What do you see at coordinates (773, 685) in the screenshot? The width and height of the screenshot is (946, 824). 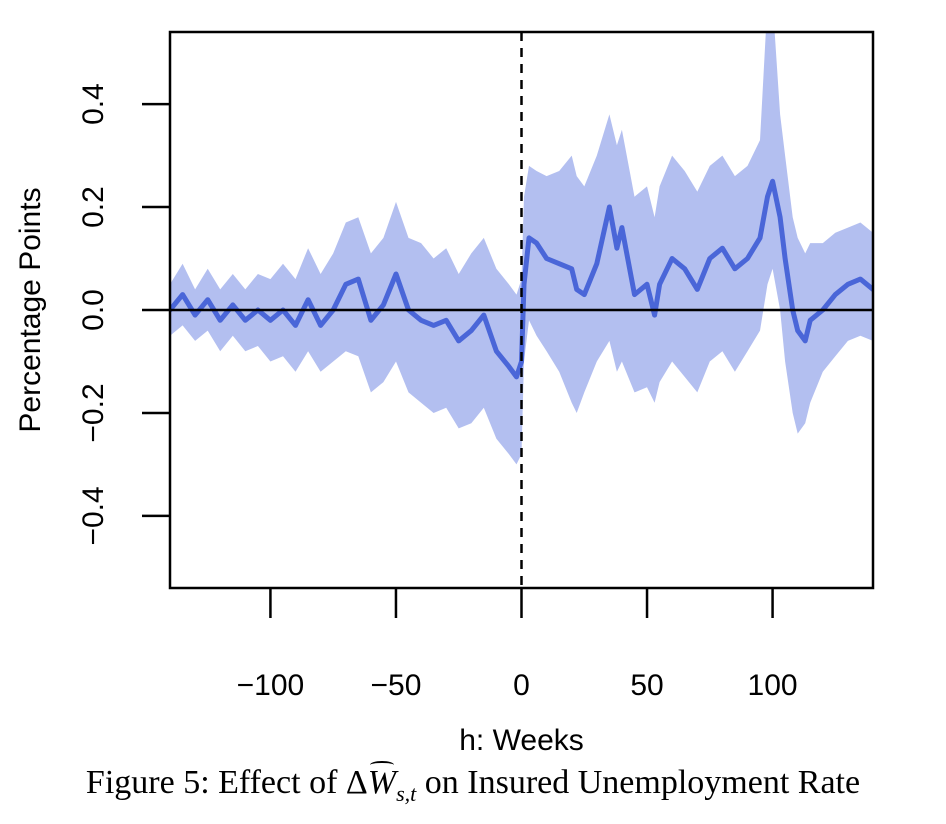 I see `x-tick-label: 100` at bounding box center [773, 685].